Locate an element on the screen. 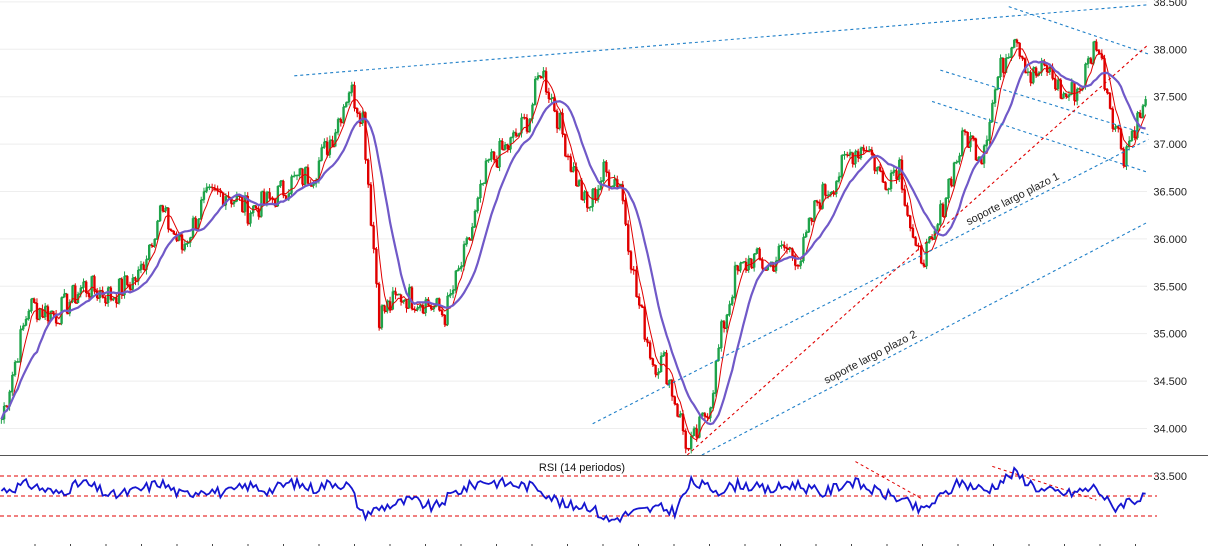 The image size is (1208, 546). y-tick-label: 37.500 is located at coordinates (1170, 98).